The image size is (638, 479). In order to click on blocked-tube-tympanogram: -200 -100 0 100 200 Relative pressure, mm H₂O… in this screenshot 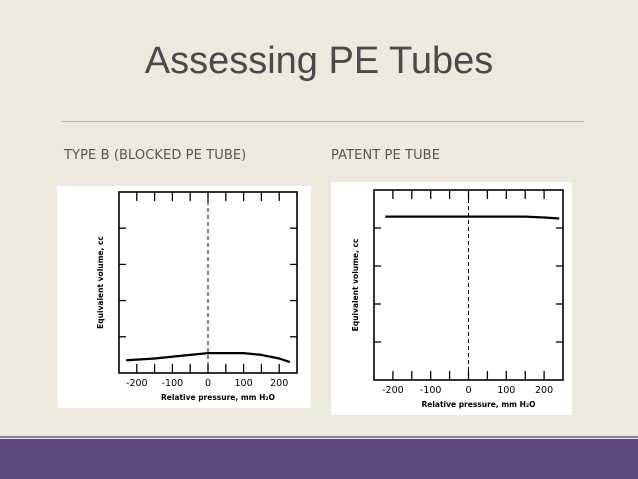, I will do `click(197, 296)`.